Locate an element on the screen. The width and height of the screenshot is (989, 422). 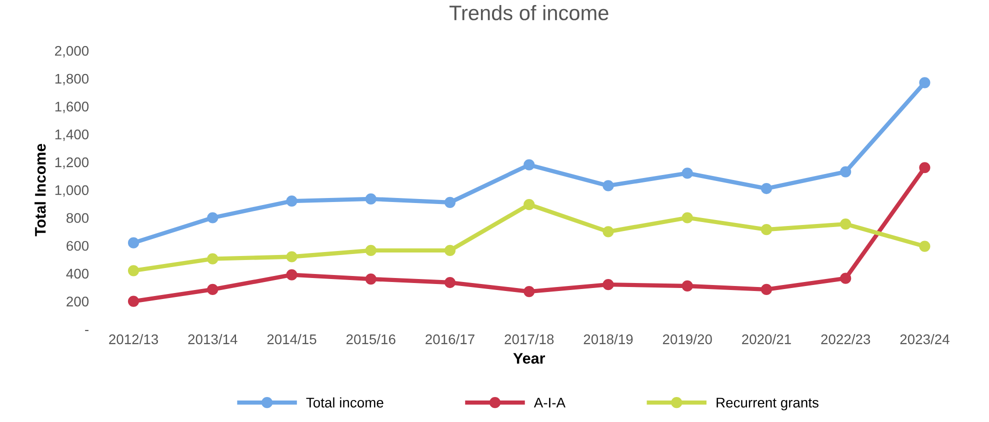
x-tick-label: 2023/24 is located at coordinates (925, 339).